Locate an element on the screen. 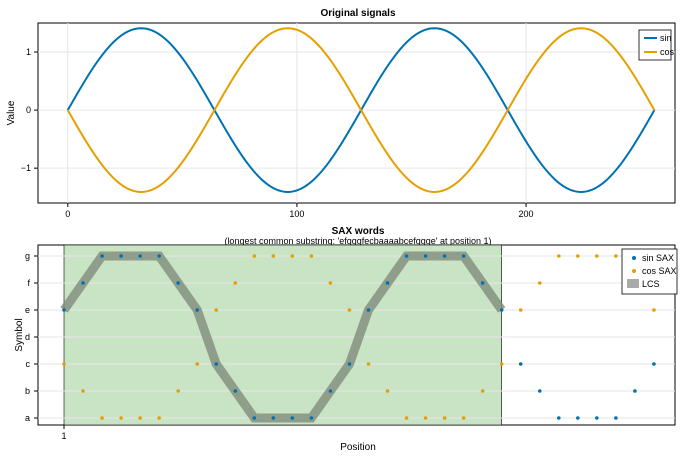 This screenshot has height=459, width=690. sax-y-ticks: a b c d e f g is located at coordinates (31, 337).